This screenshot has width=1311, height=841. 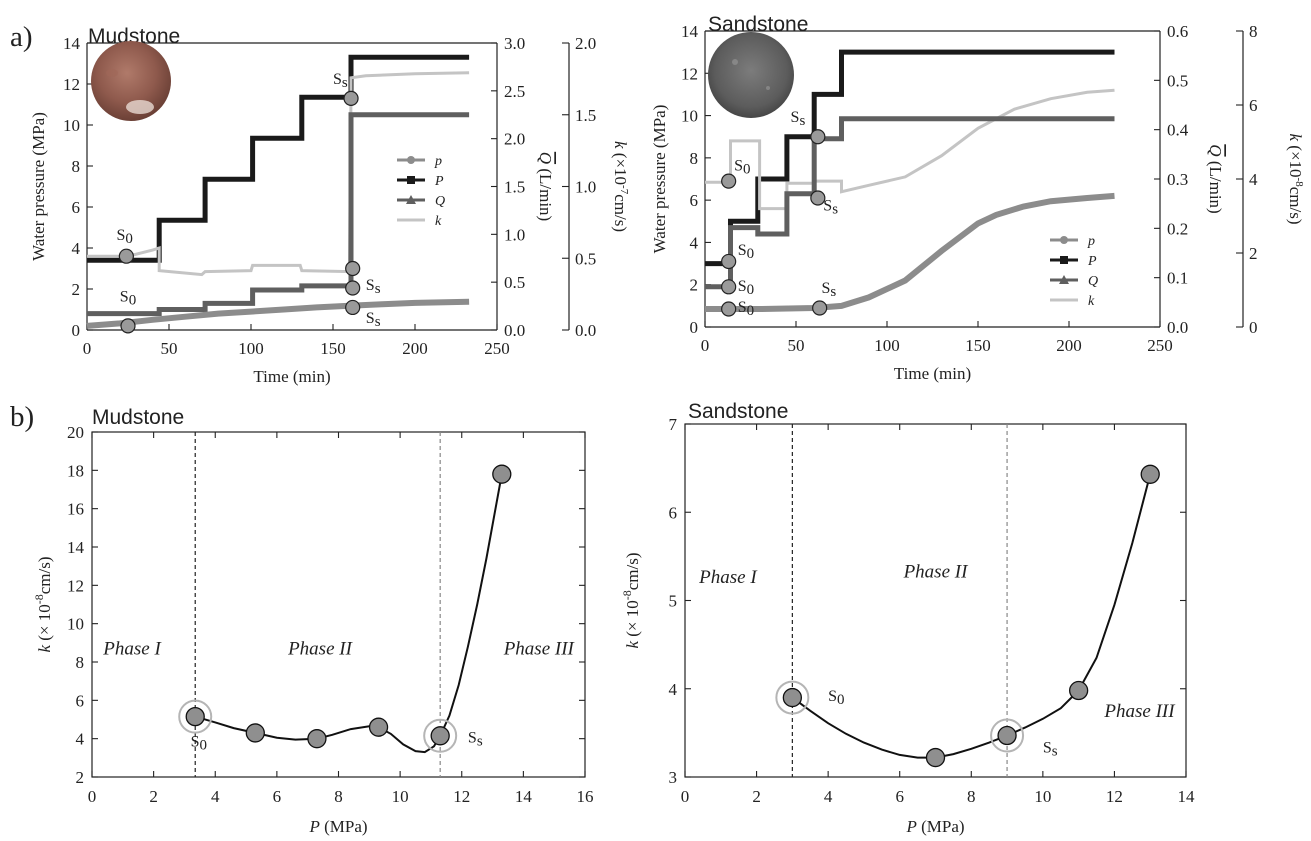 I want to click on x-tick-label: 2, so click(x=756, y=796).